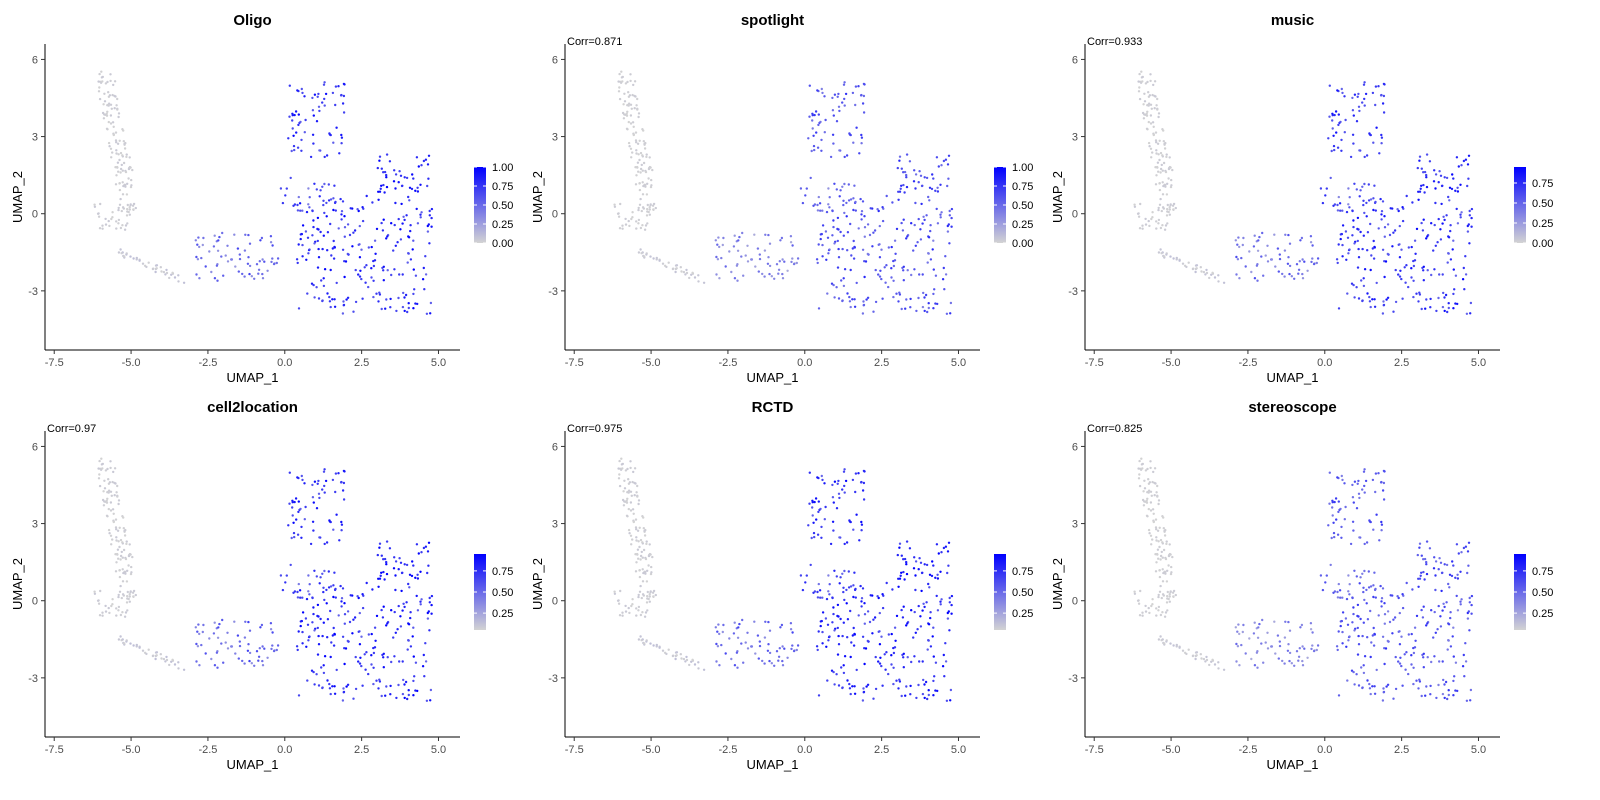  What do you see at coordinates (958, 363) in the screenshot?
I see `x-tick-label: 5.0` at bounding box center [958, 363].